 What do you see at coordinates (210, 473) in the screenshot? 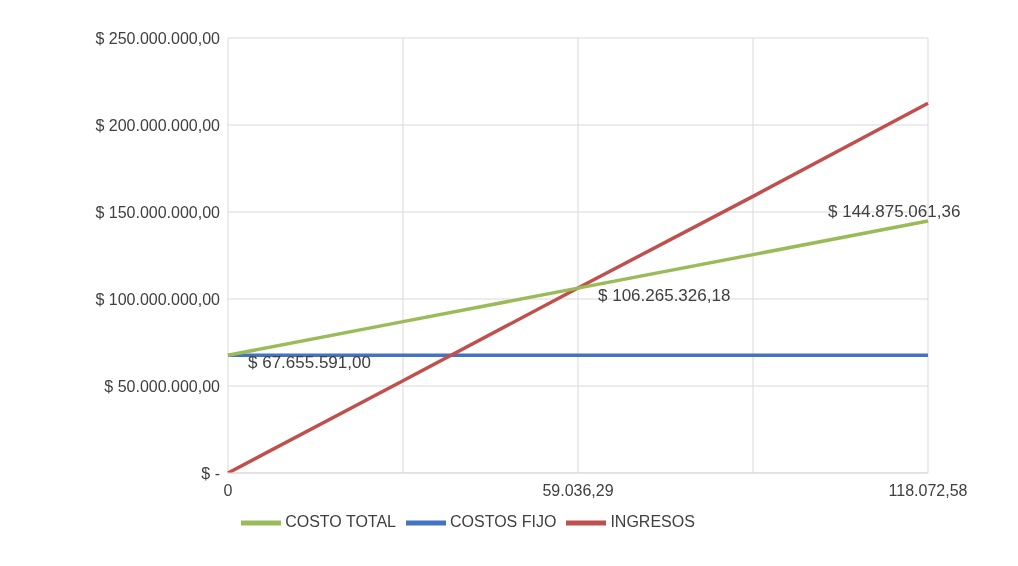
I see `y-tick-label: $ -` at bounding box center [210, 473].